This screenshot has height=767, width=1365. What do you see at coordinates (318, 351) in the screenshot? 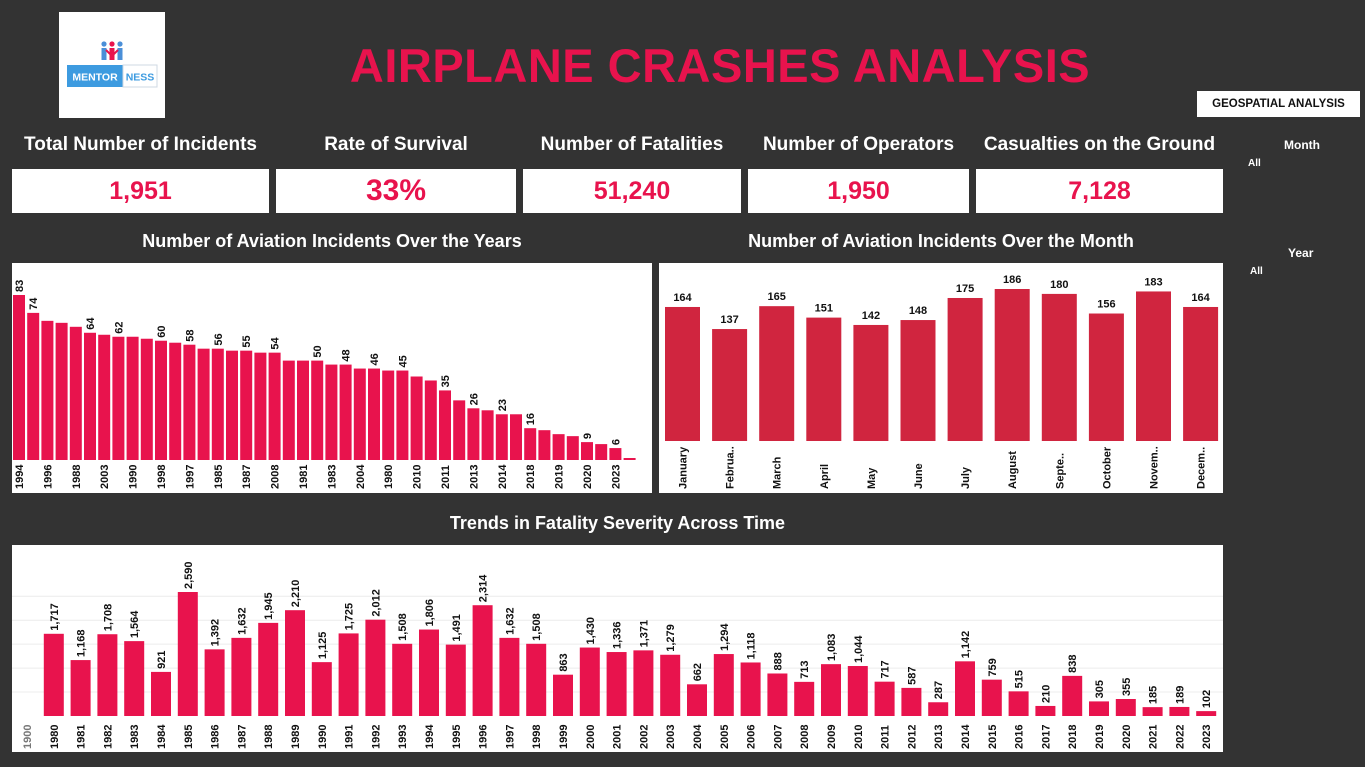
I see `year-bar-value-label: 50` at bounding box center [318, 351].